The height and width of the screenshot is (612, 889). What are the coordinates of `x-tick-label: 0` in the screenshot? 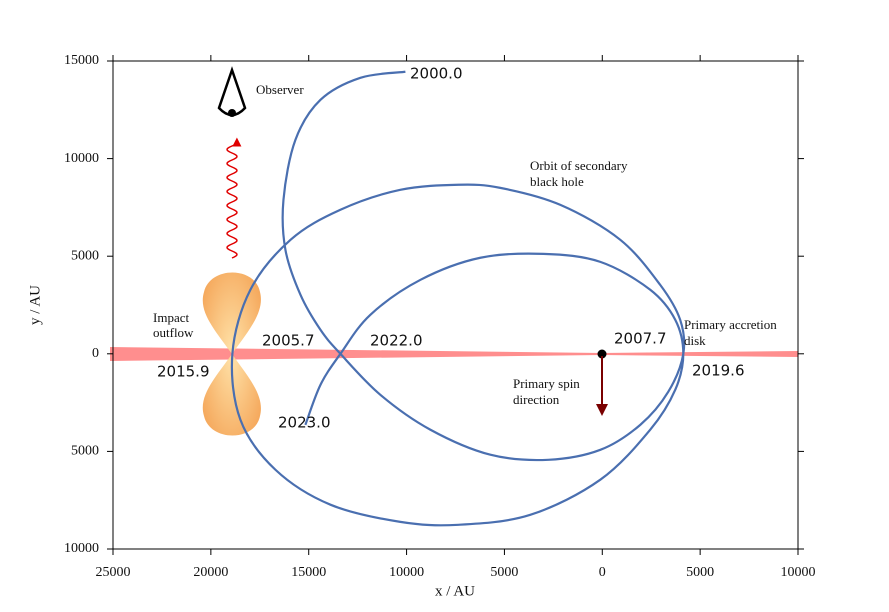 It's located at (602, 572).